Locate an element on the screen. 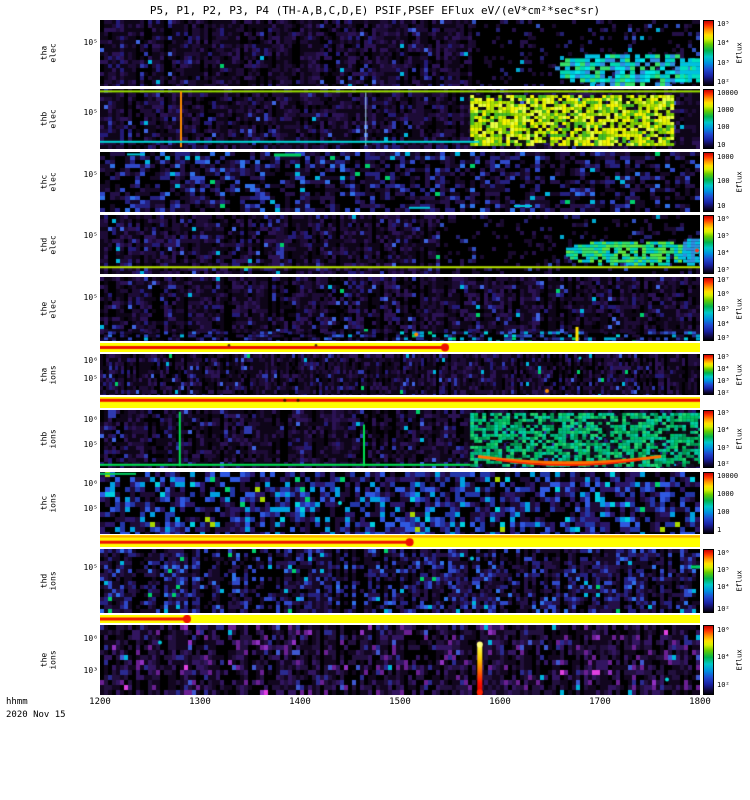  right-axis-thb-elec: 10000 1000 100 10 is located at coordinates (725, 119).